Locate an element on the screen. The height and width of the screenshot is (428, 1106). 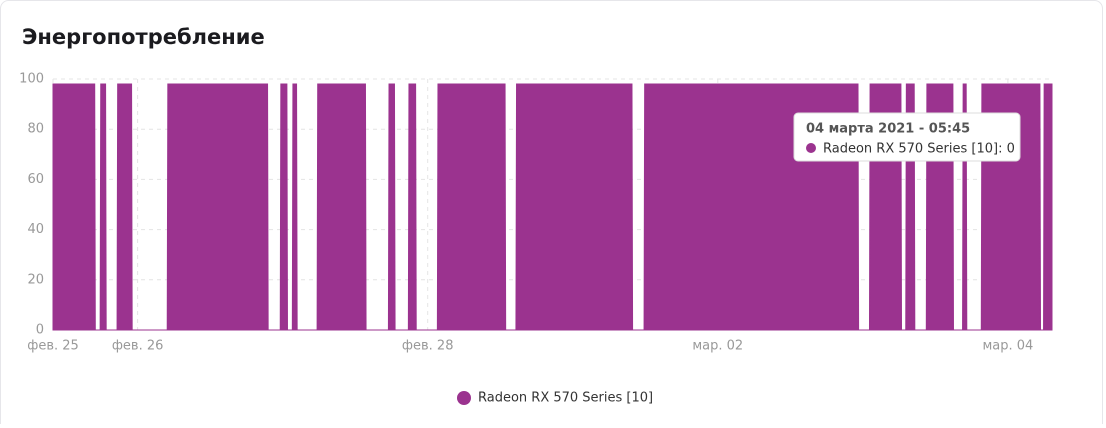
chart-title: Энергопотребление is located at coordinates (143, 37).